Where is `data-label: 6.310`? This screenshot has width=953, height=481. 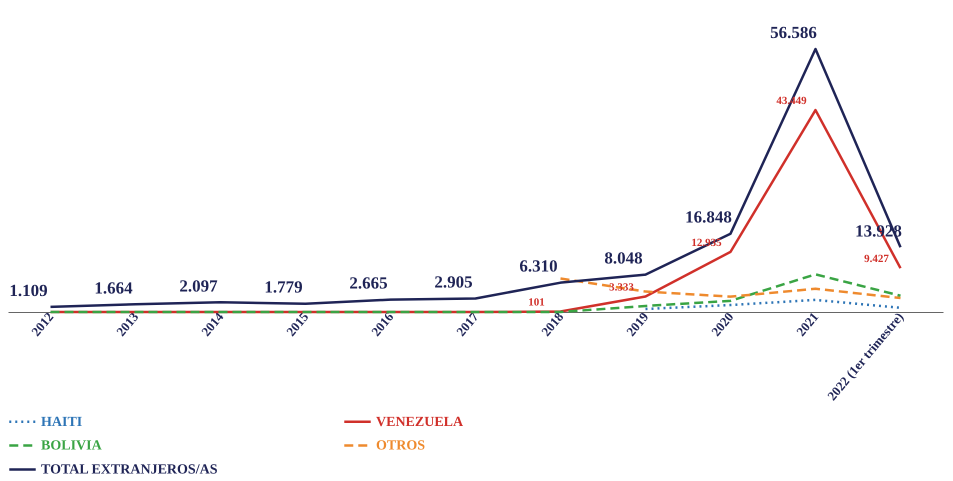 data-label: 6.310 is located at coordinates (538, 266).